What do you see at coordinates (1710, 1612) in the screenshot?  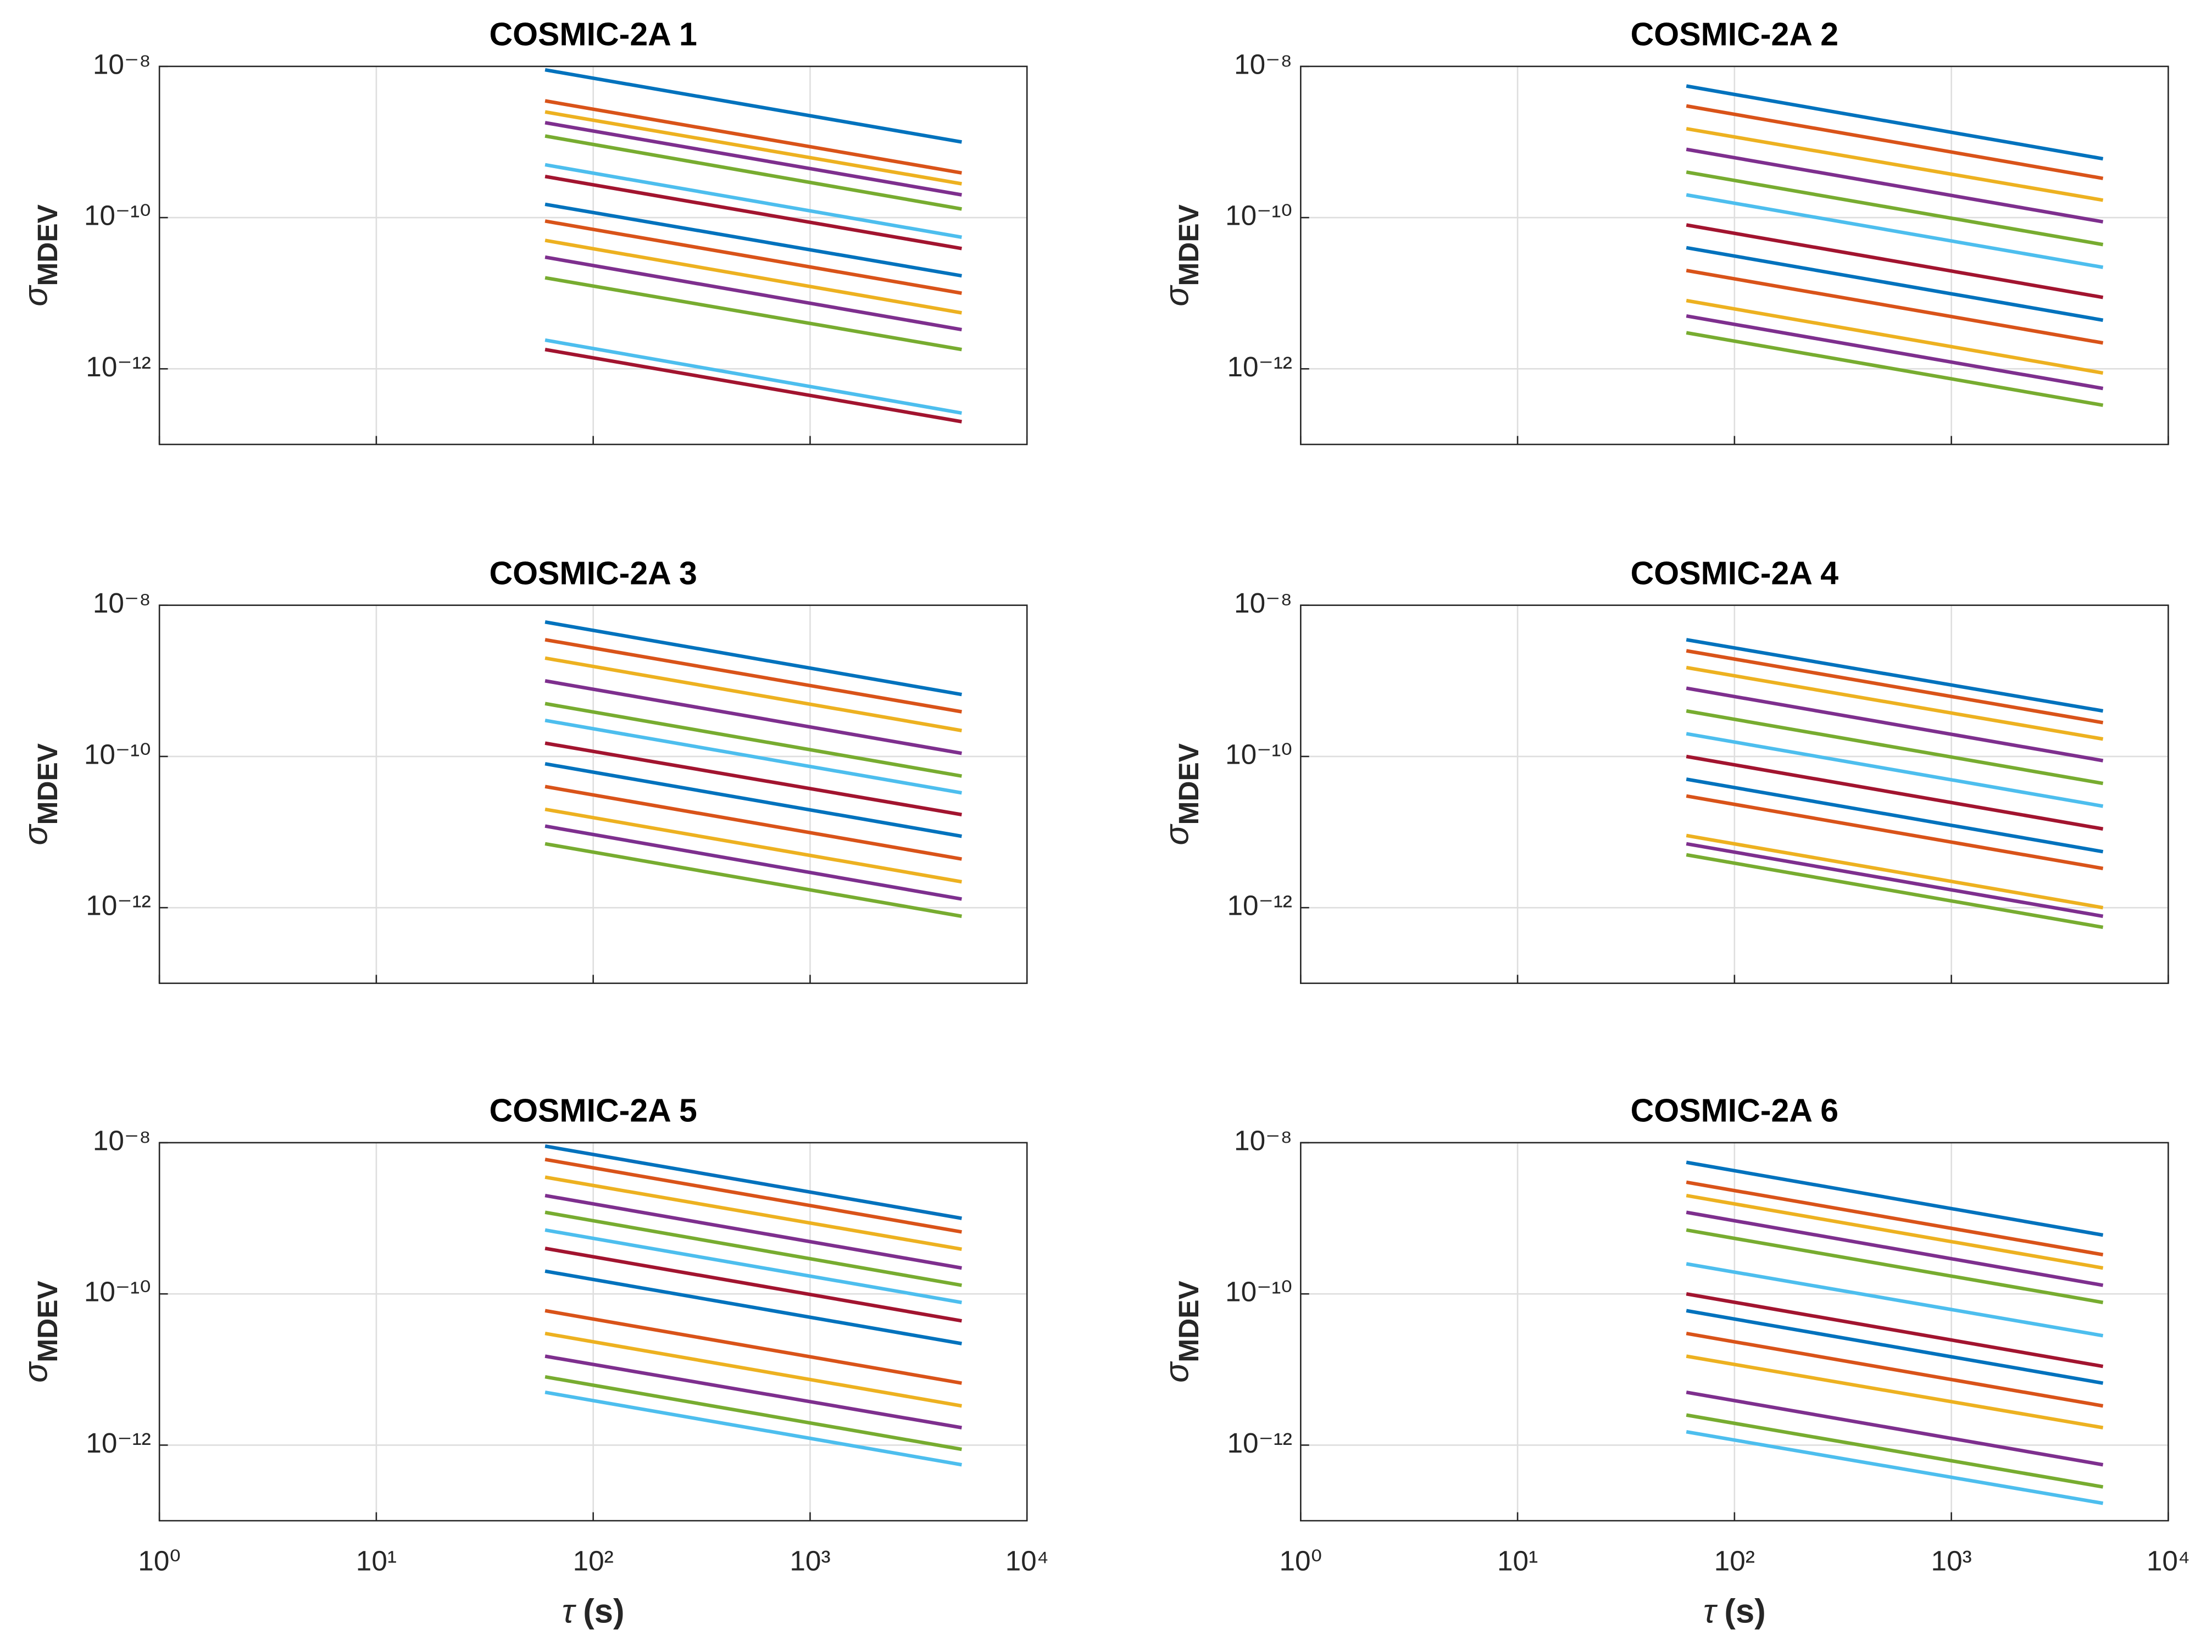 I see `x-label-symbol: τ` at bounding box center [1710, 1612].